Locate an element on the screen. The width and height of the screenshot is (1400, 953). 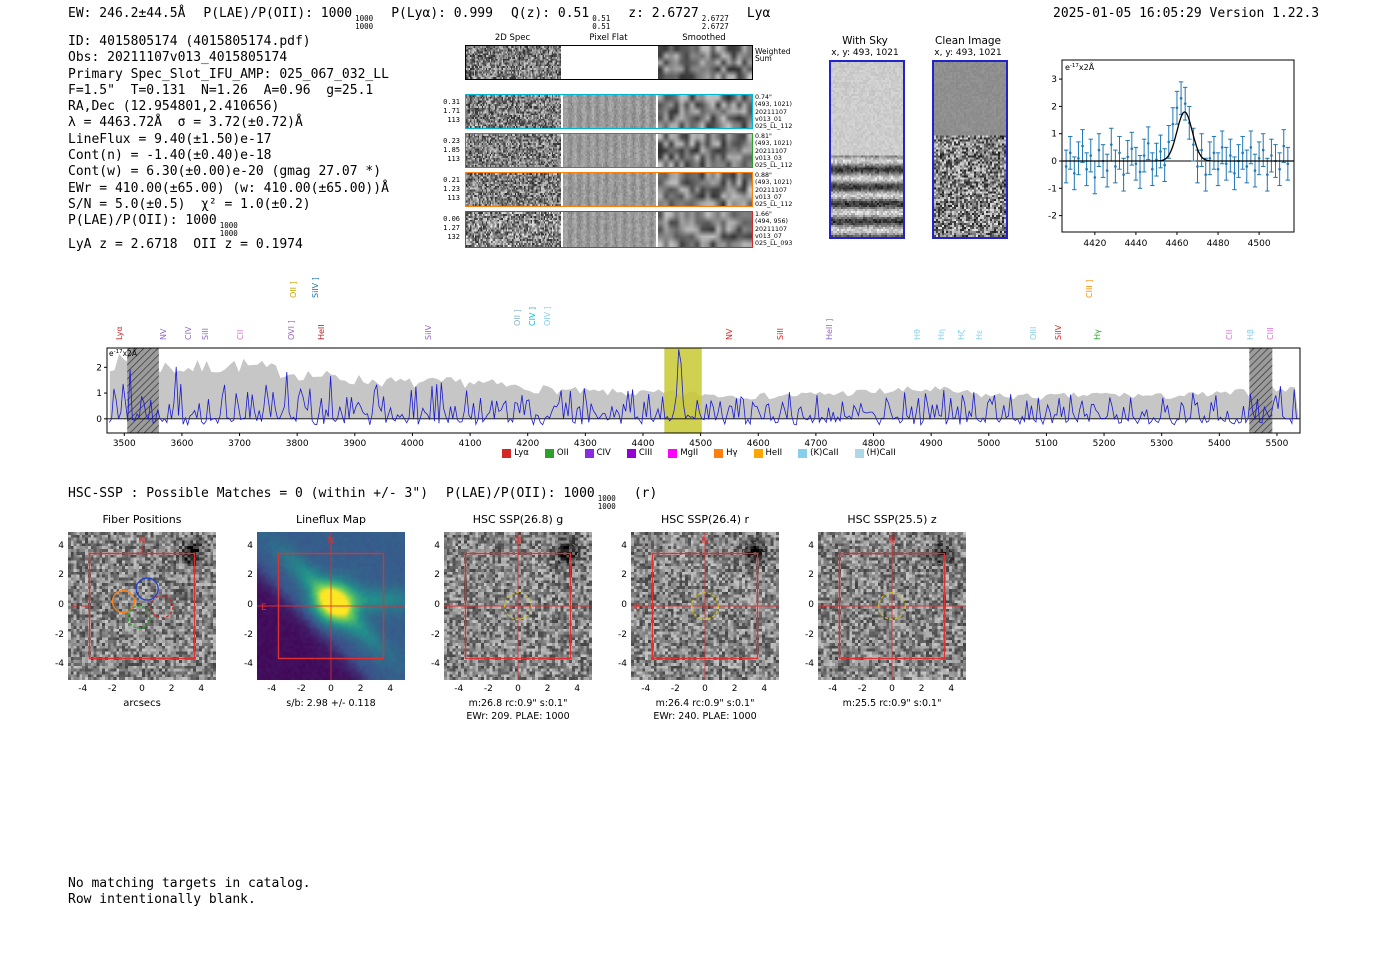
catalog-object-circle is located at coordinates (567, 553).